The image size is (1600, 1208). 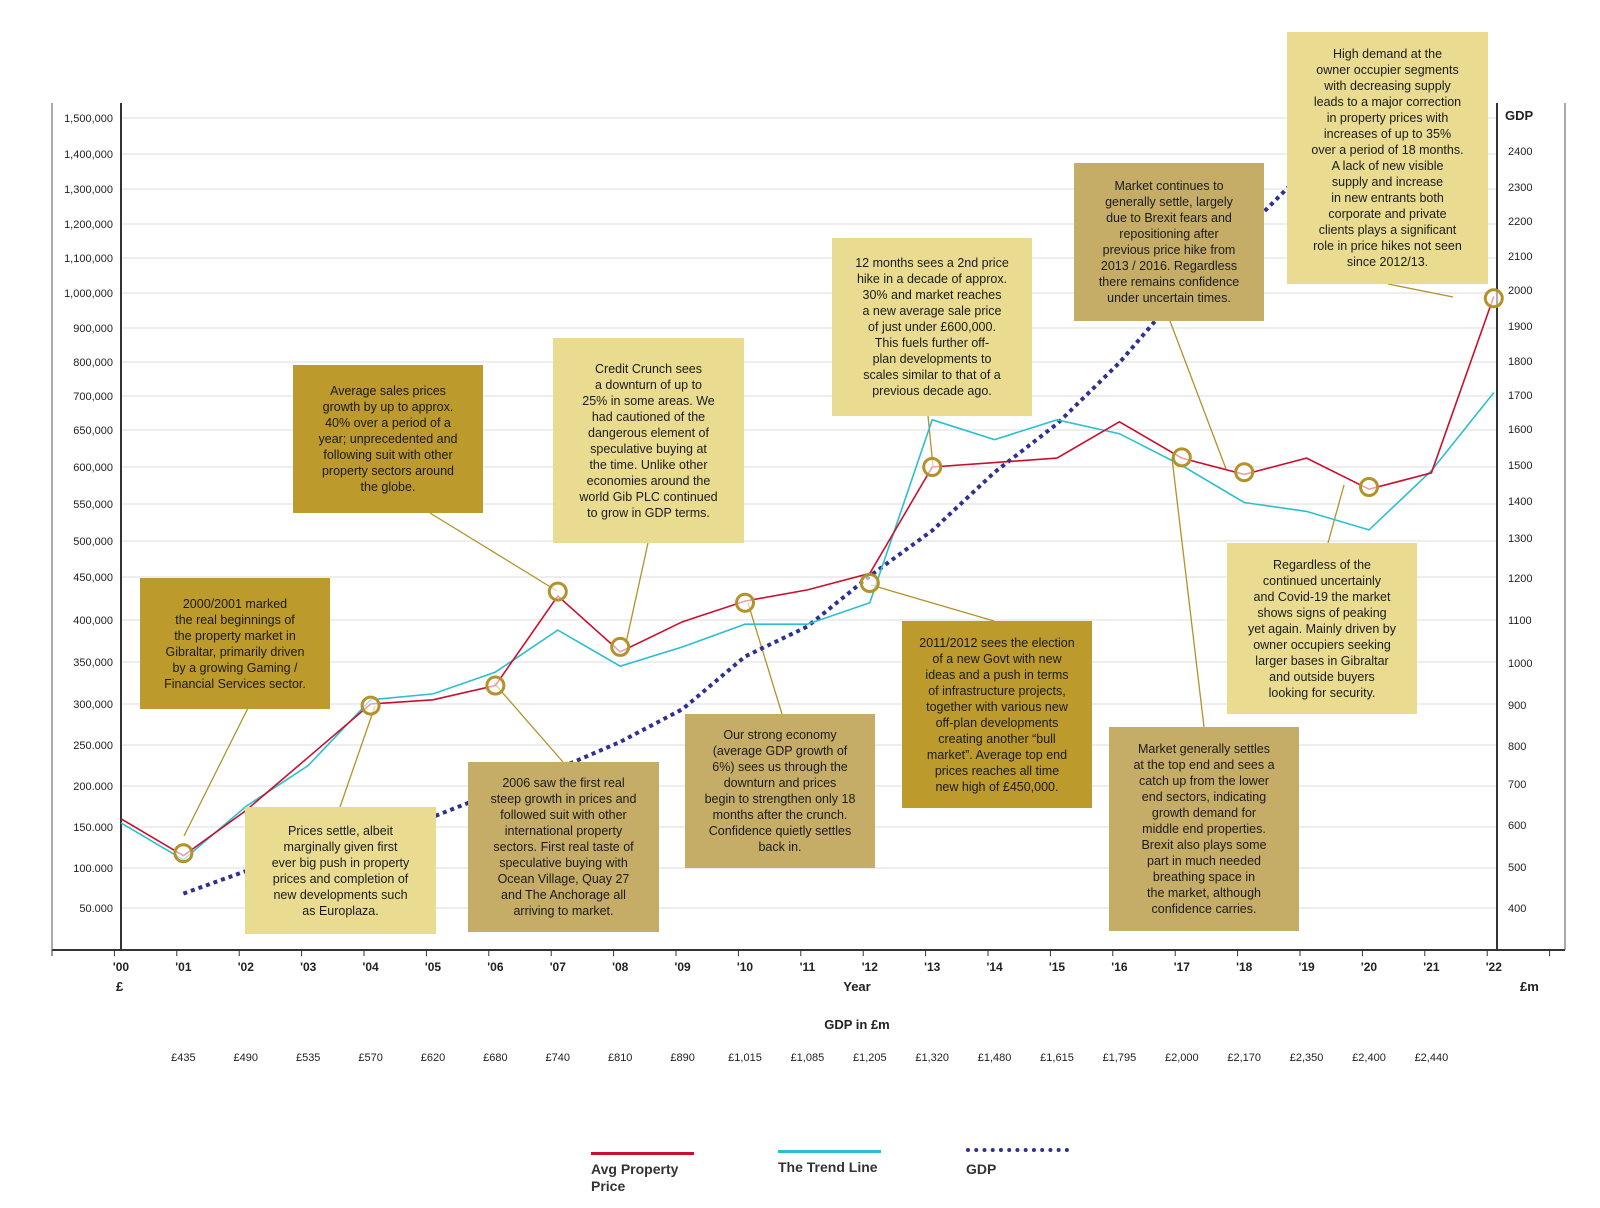 What do you see at coordinates (88, 119) in the screenshot?
I see `left-tick-label: 1,500,000` at bounding box center [88, 119].